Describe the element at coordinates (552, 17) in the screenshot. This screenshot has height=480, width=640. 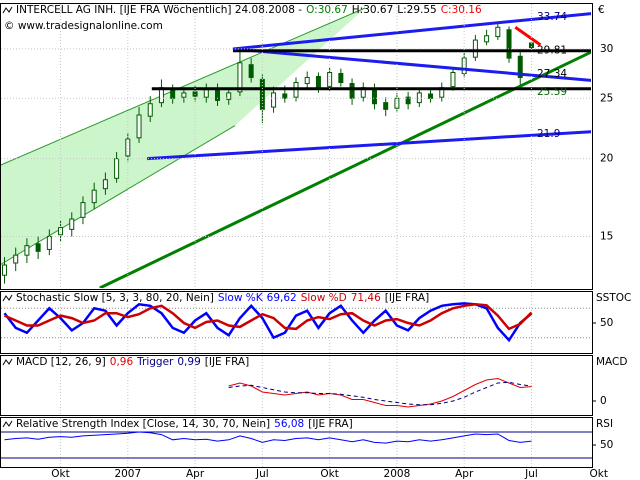
I see `price-label: 33.74` at that location.